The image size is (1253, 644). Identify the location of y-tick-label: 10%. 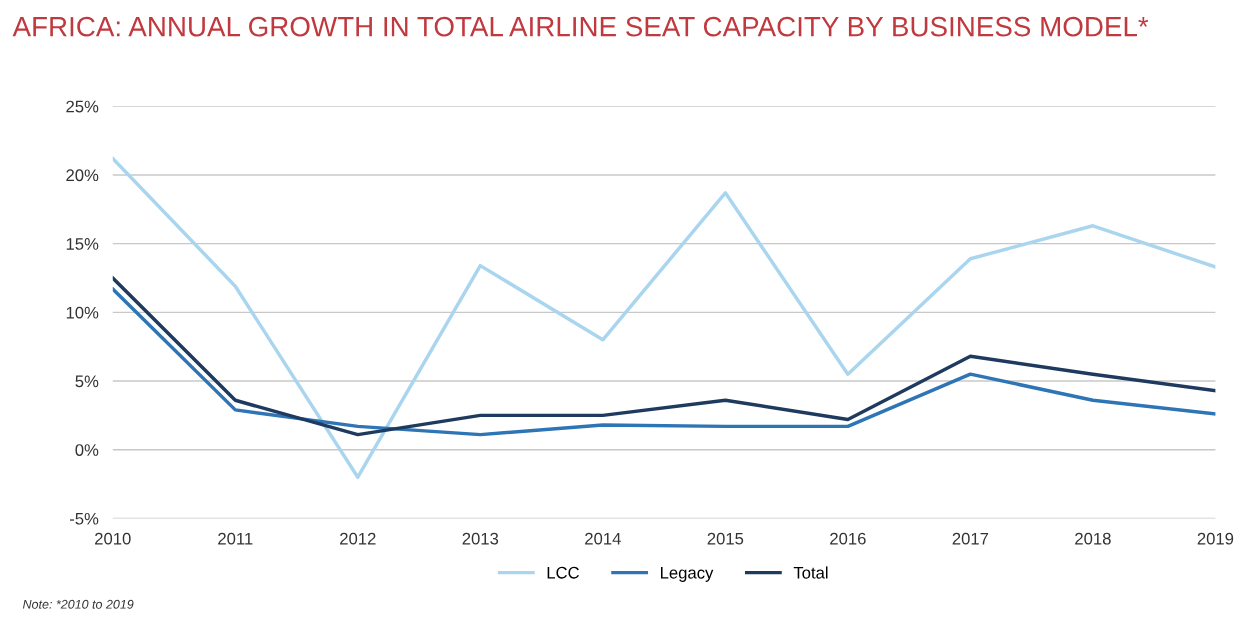
(82, 312).